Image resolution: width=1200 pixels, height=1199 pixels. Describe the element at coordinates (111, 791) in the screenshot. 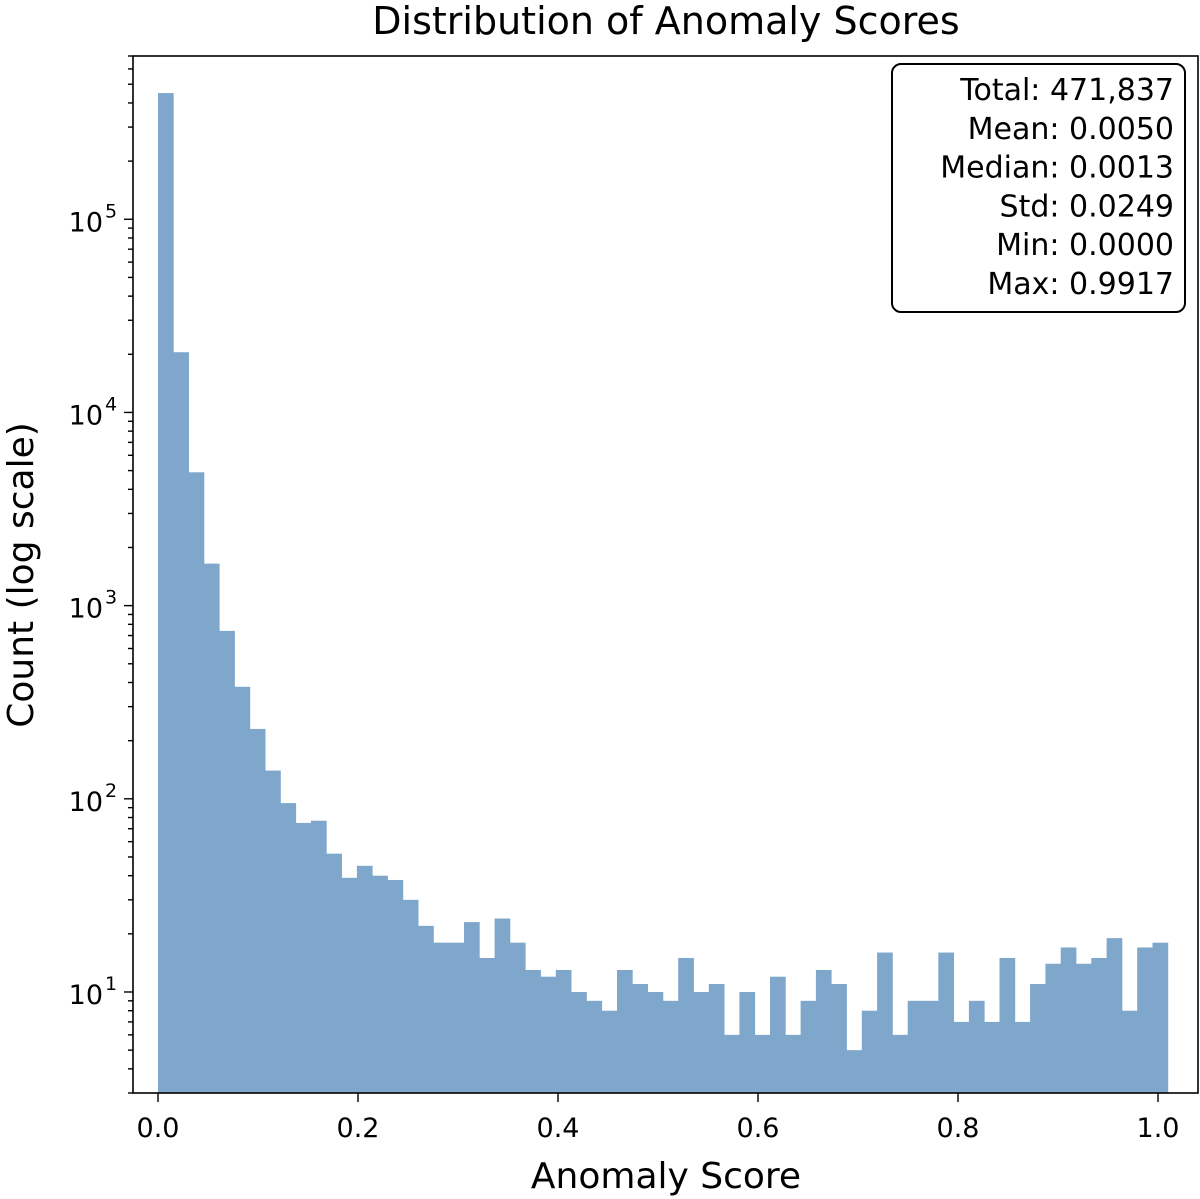

I see `y-tick-exponent: 2` at that location.